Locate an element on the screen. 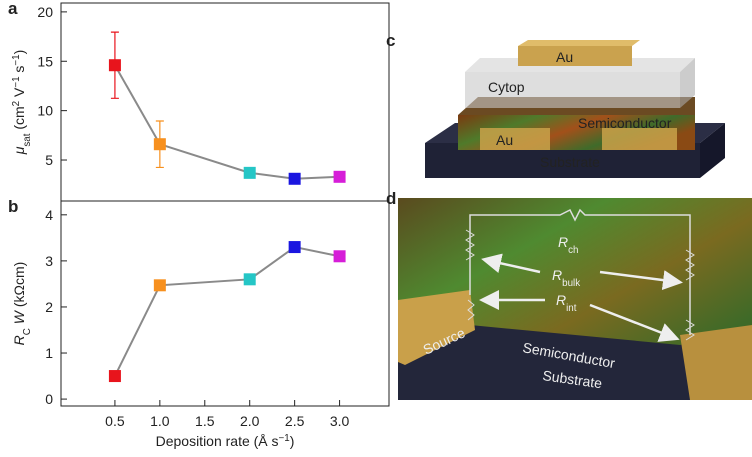 This screenshot has height=457, width=752. y-tick-label: 15 is located at coordinates (45, 61).